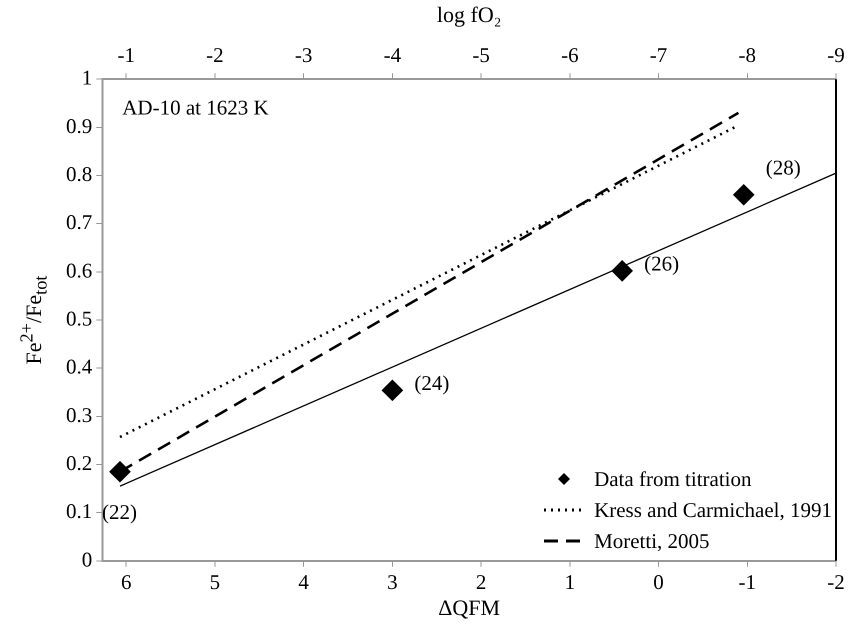 This screenshot has width=850, height=638. What do you see at coordinates (469, 15) in the screenshot?
I see `x2-axis-title: log fO₂` at bounding box center [469, 15].